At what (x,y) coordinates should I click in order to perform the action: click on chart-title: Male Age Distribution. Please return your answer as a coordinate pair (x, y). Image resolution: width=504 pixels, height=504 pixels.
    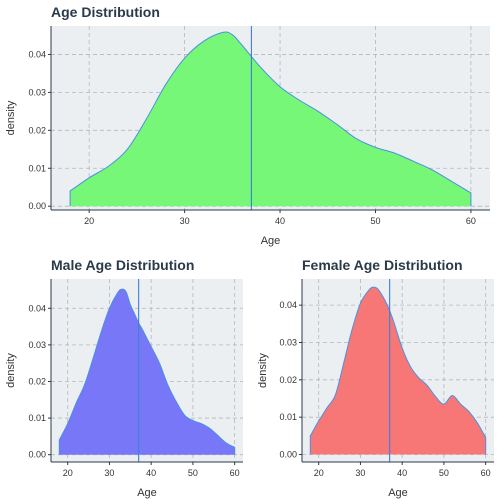
    Looking at the image, I should click on (122, 265).